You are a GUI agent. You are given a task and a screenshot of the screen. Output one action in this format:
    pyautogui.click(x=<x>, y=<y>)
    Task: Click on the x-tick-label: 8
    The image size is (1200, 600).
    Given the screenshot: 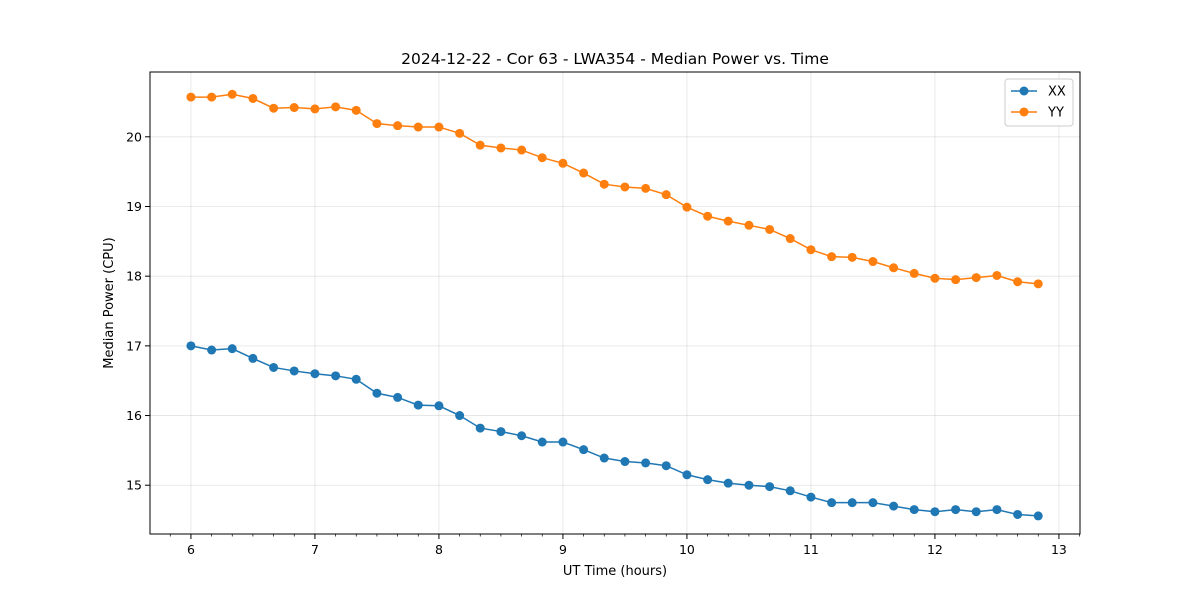 What is the action you would take?
    pyautogui.click(x=439, y=549)
    